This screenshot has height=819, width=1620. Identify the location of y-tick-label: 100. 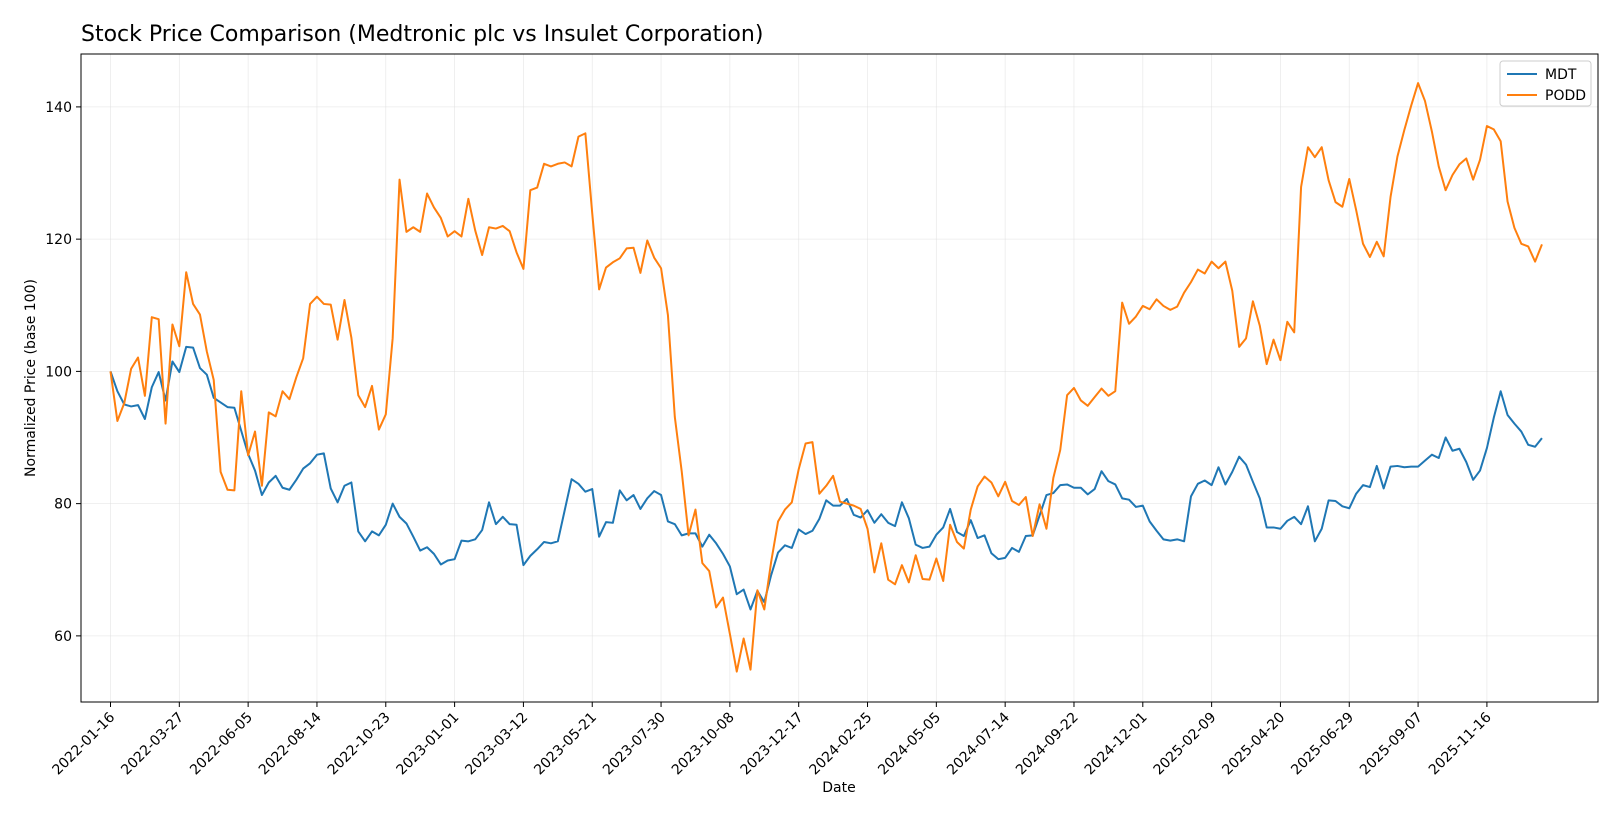
(58, 372).